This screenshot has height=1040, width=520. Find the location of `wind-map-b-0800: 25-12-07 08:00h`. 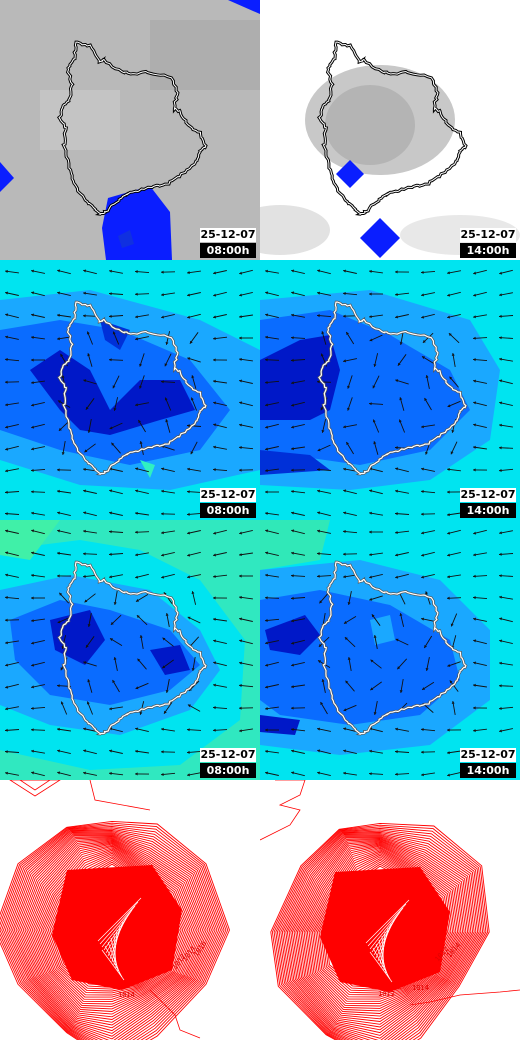

wind-map-b-0800: 25-12-07 08:00h is located at coordinates (130, 650).